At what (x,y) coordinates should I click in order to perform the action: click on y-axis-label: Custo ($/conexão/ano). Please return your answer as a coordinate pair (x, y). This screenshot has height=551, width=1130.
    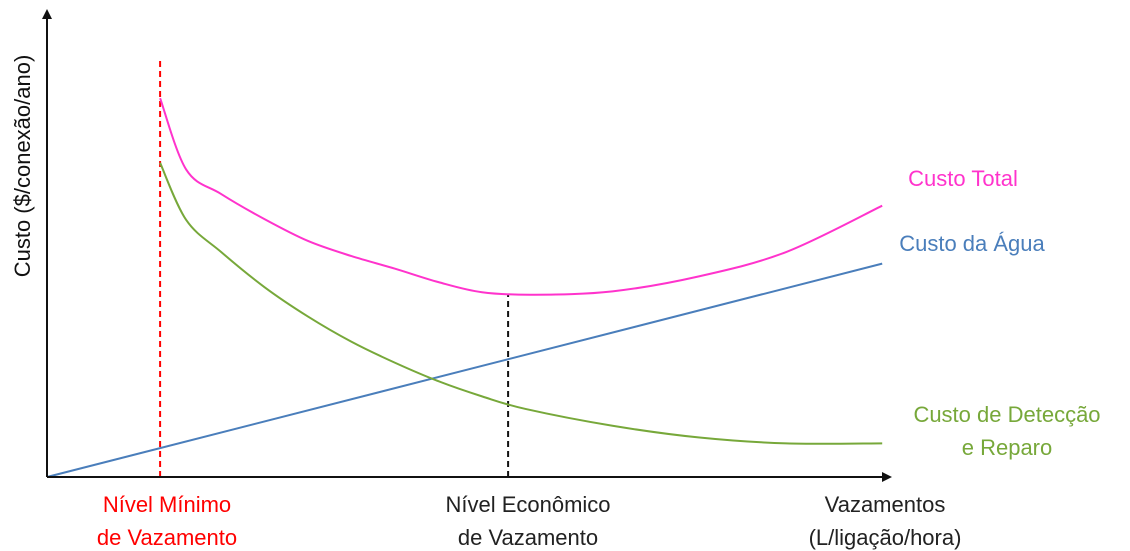
    Looking at the image, I should click on (22, 166).